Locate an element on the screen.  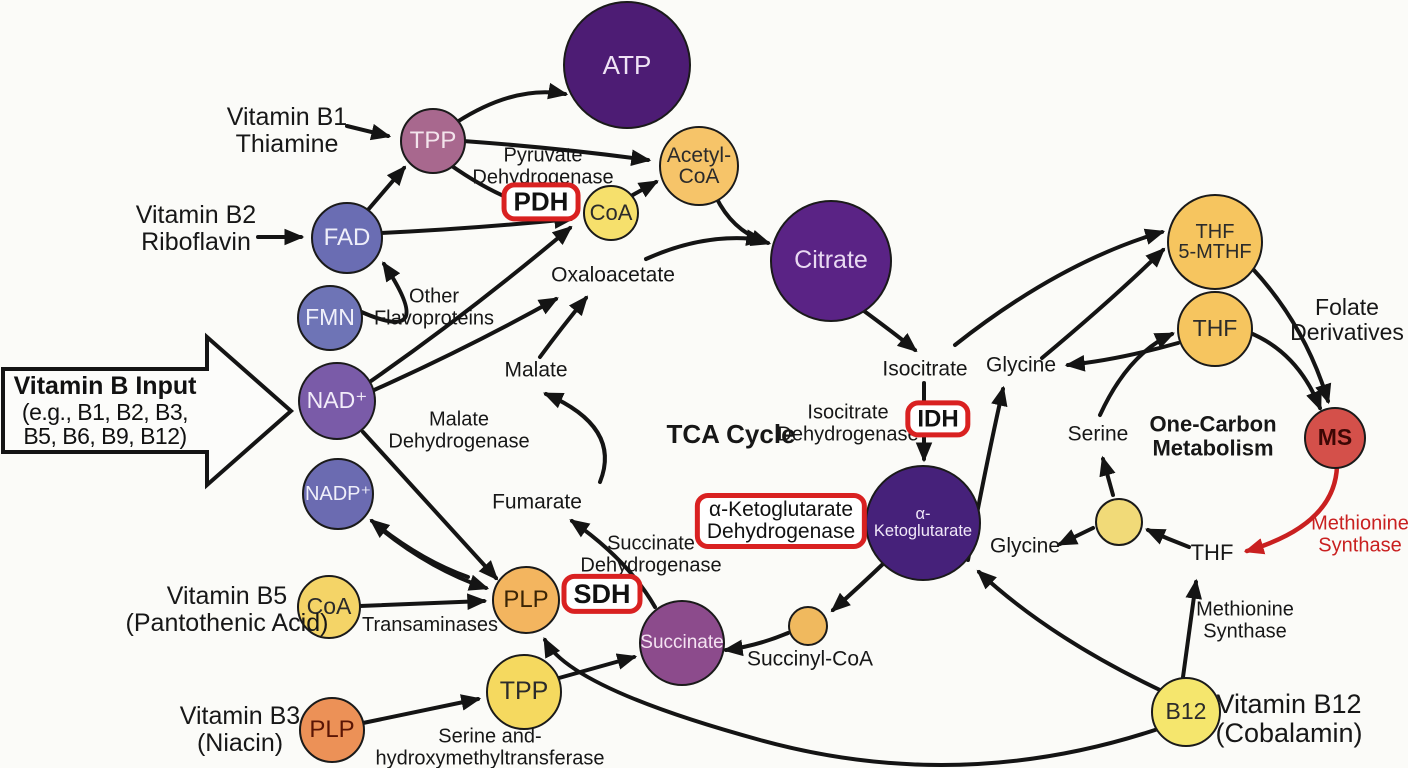
label-succinyl-coa: Succinyl-CoA is located at coordinates (810, 659).